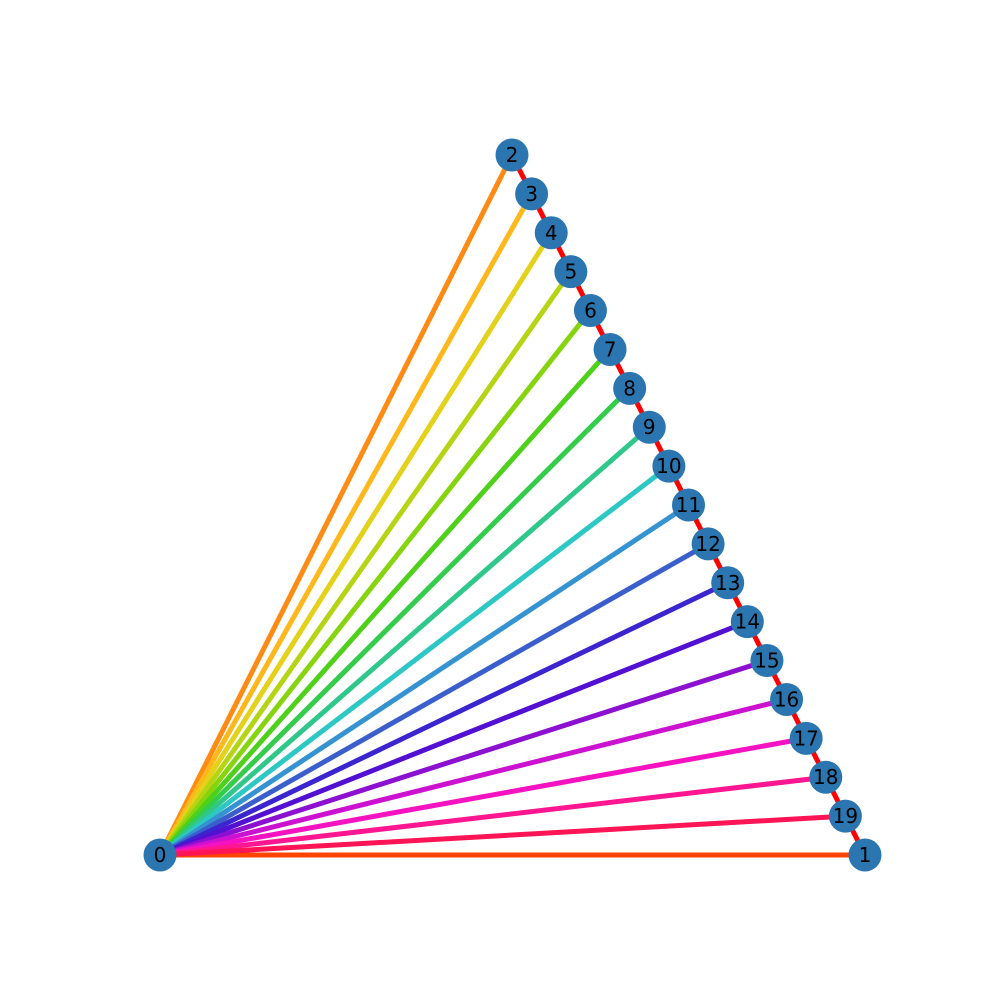  I want to click on node-label: 4, so click(551, 233).